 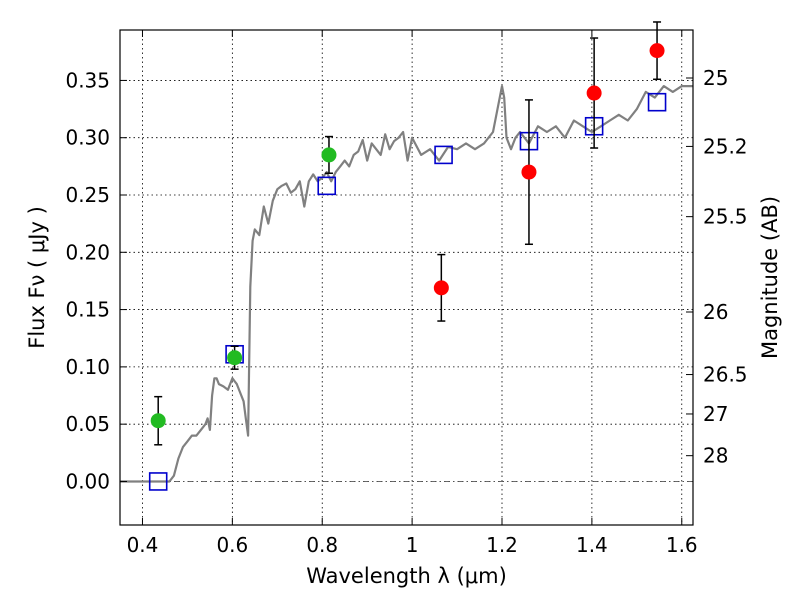 I want to click on x-tick-label: 1.2, so click(x=502, y=545).